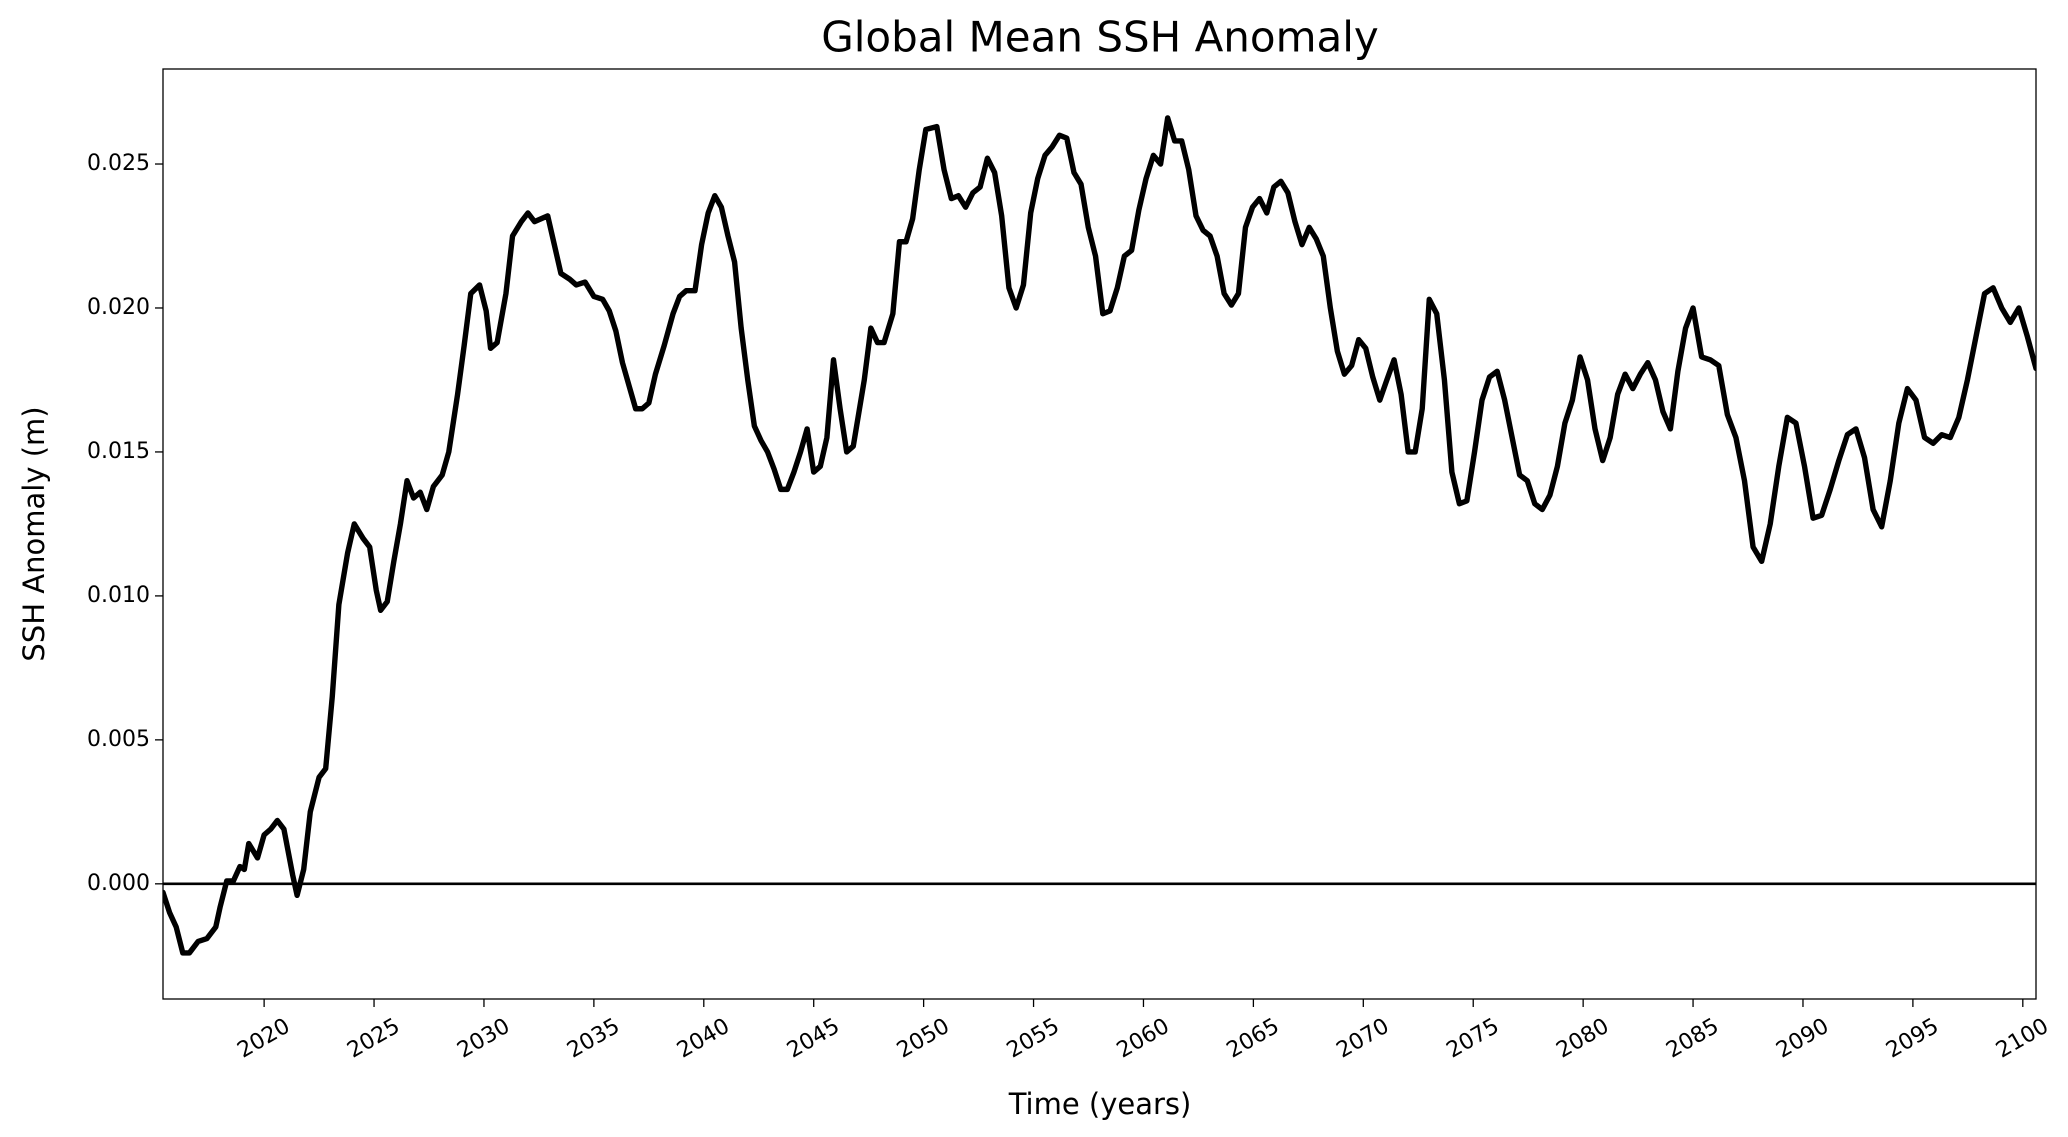  What do you see at coordinates (1100, 37) in the screenshot?
I see `chart-title: Global Mean SSH Anomaly` at bounding box center [1100, 37].